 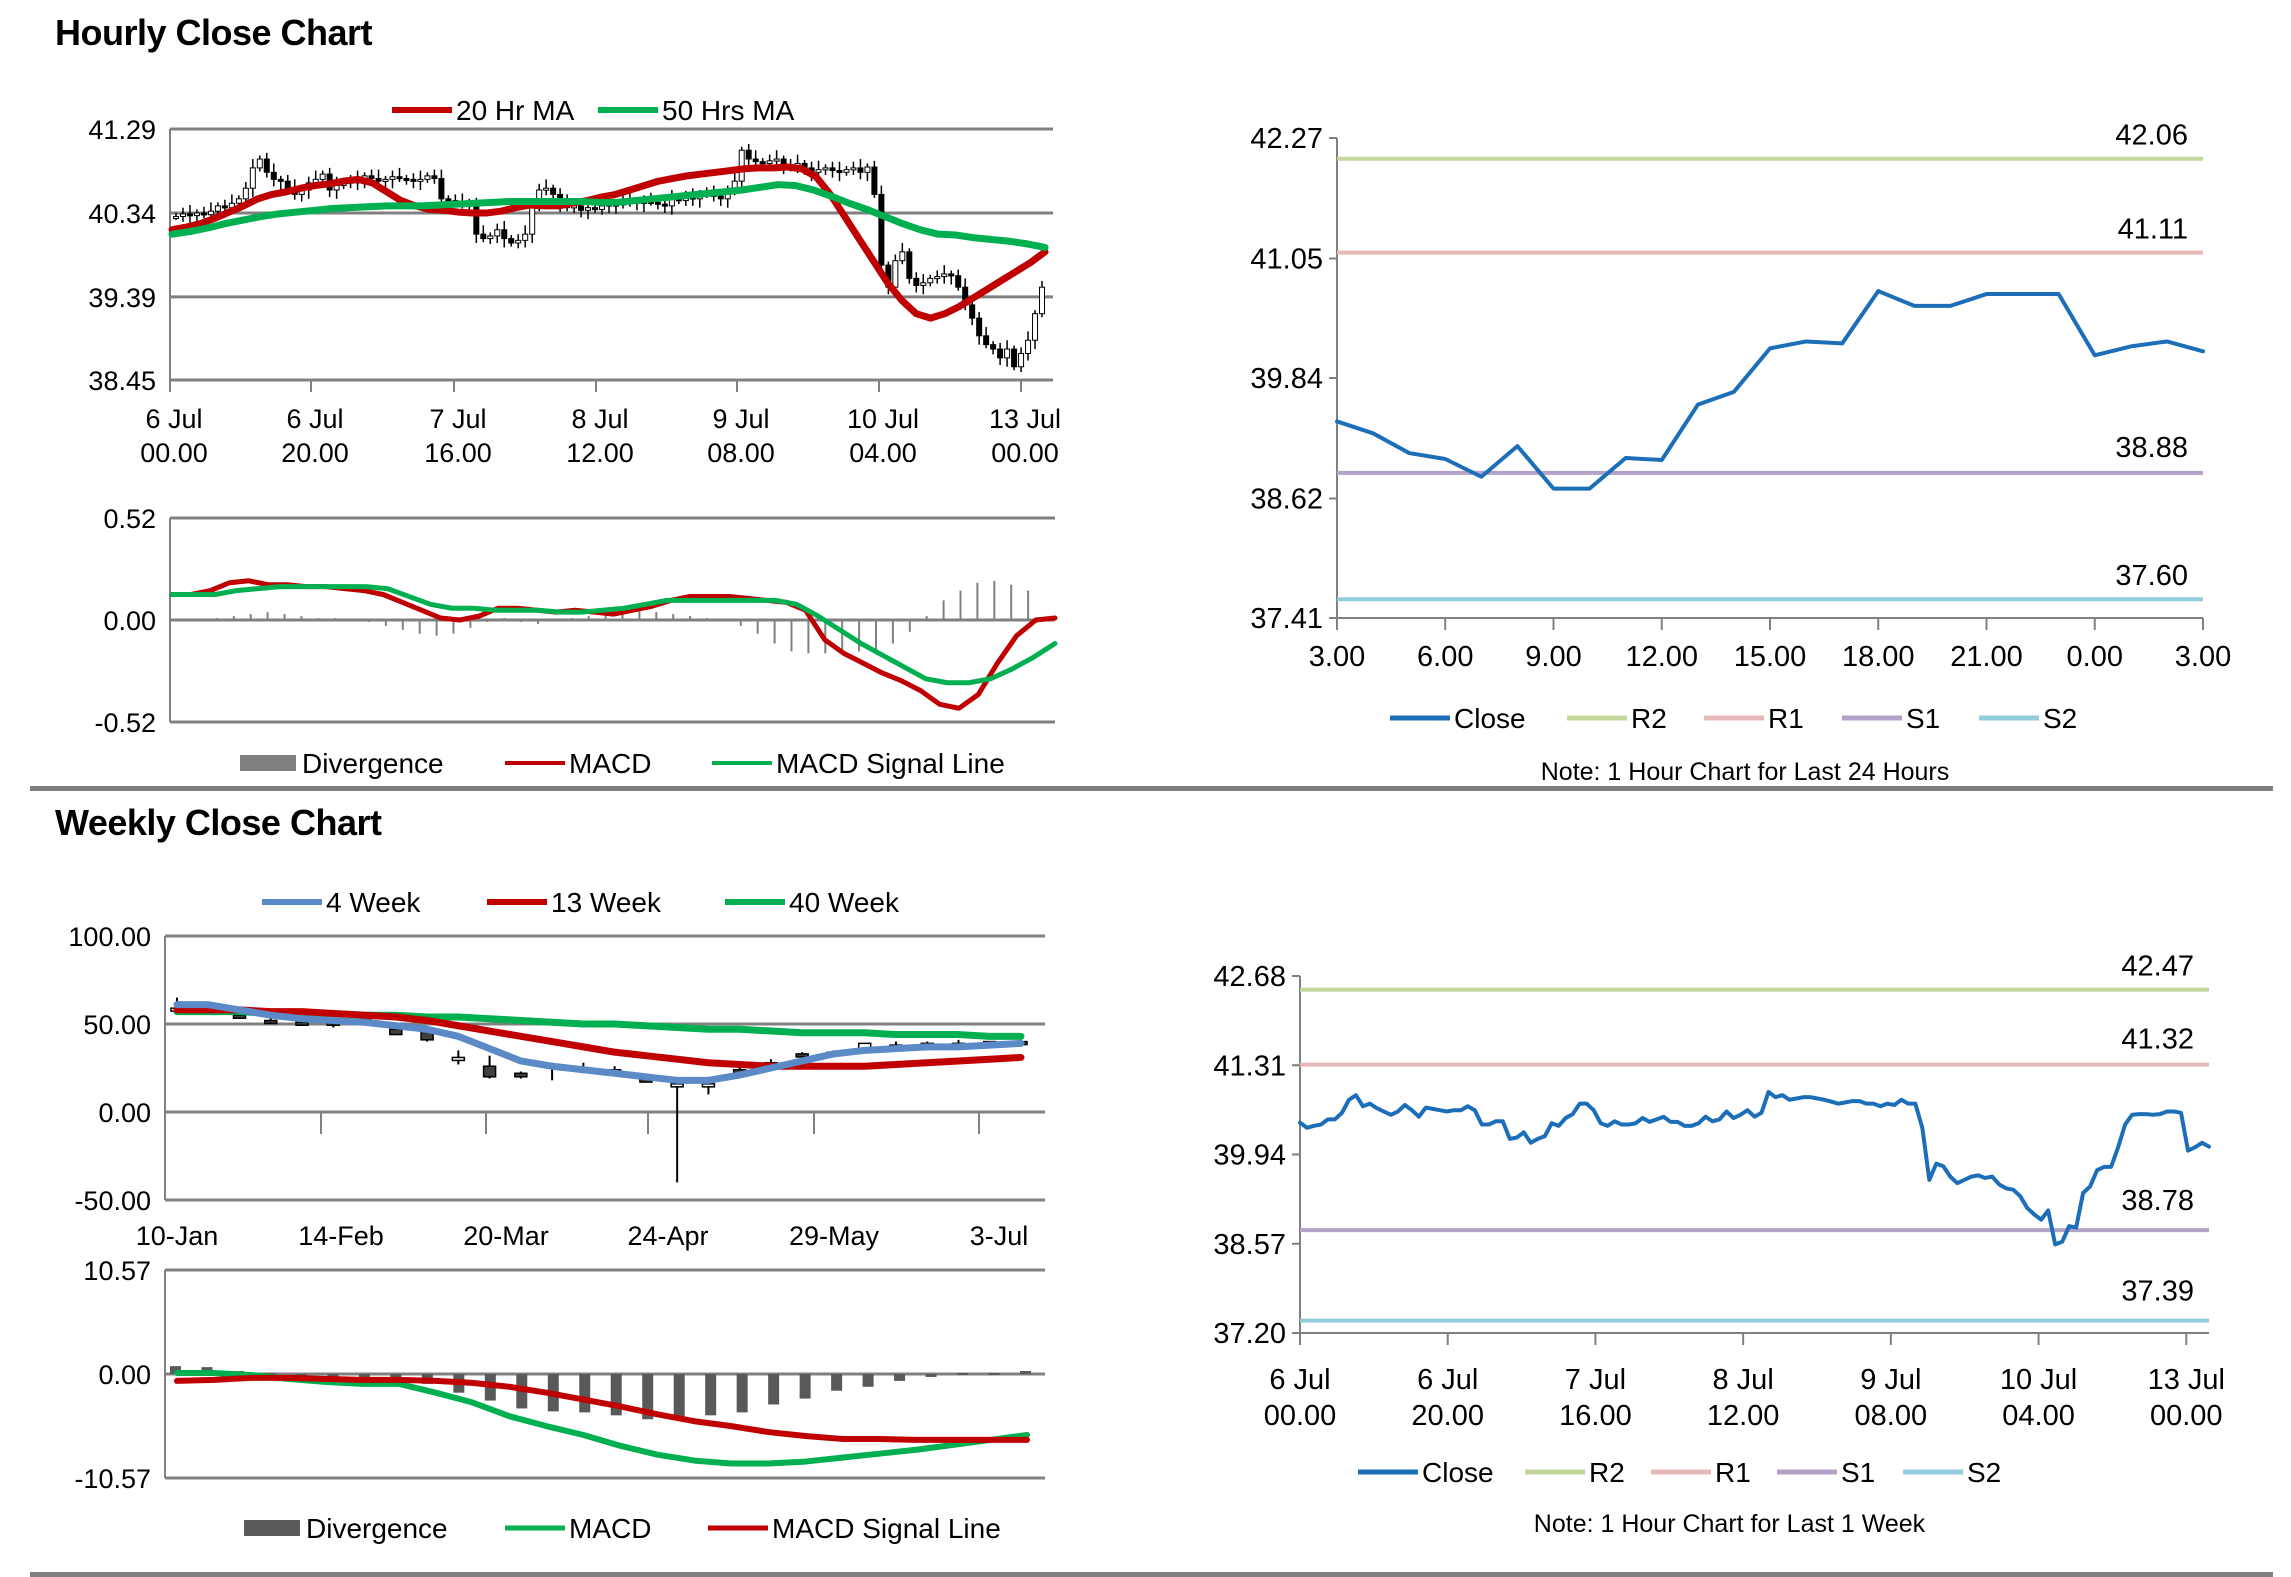 What do you see at coordinates (268, 763) in the screenshot?
I see `legend-swatch` at bounding box center [268, 763].